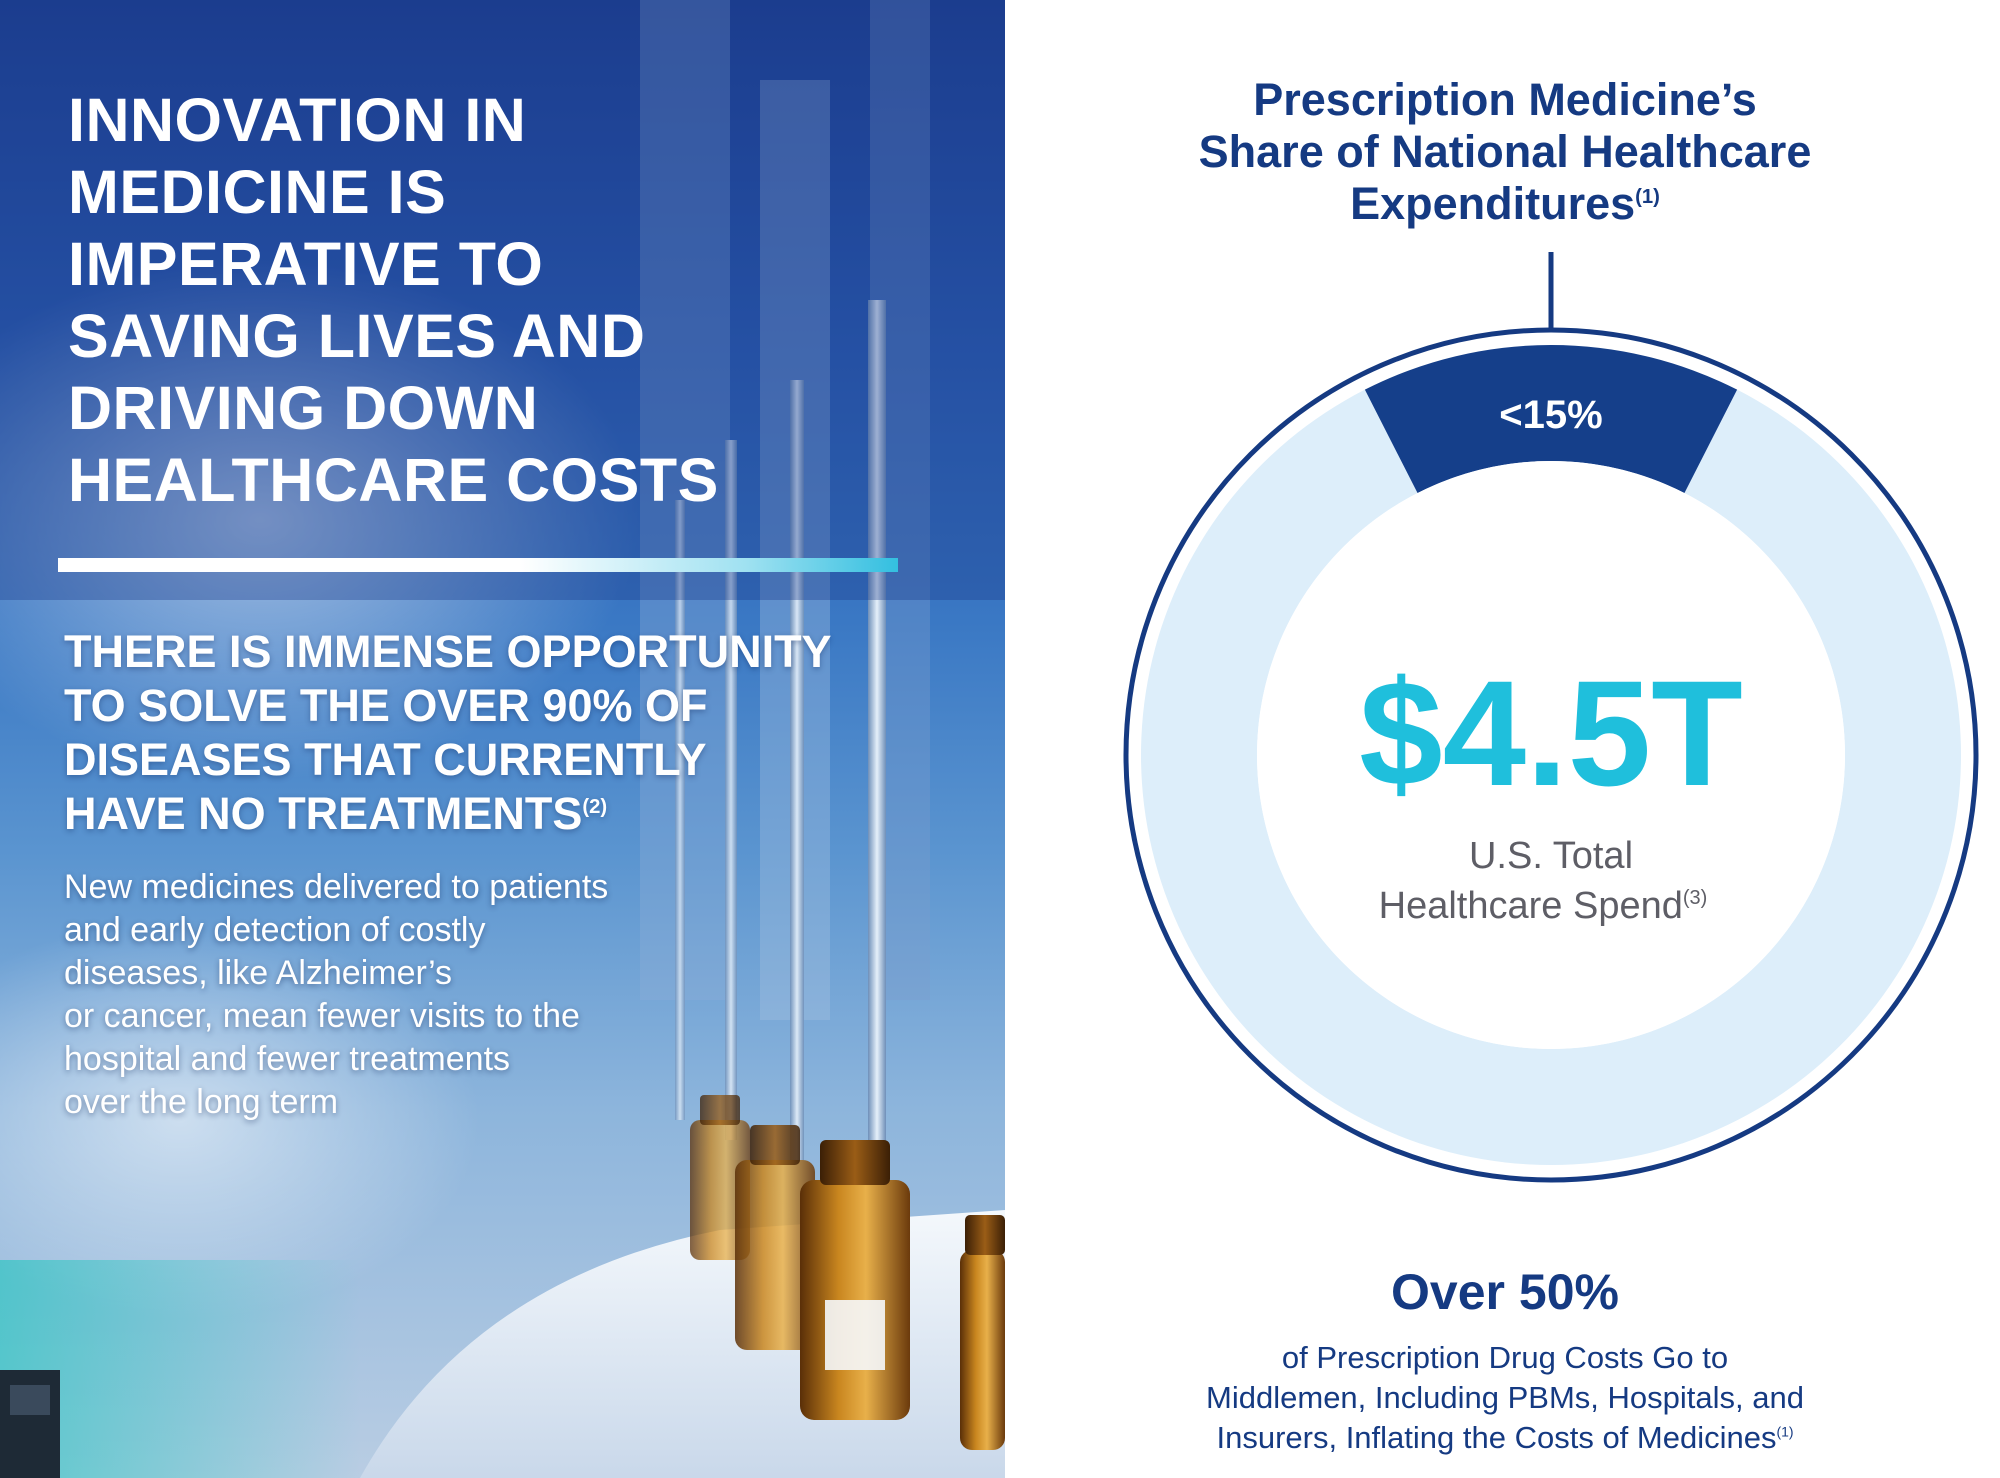  I want to click on center-value: $4.5T, so click(1551, 733).